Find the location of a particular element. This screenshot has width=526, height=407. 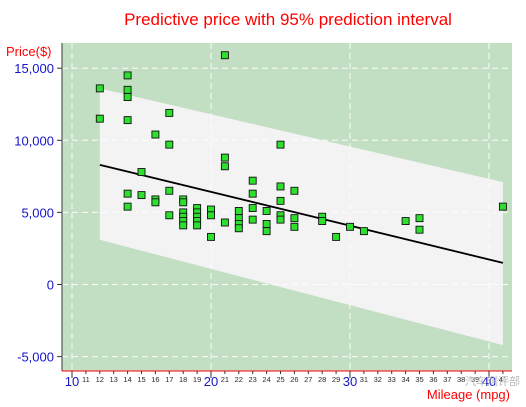

x-minor-tick-label: 36 is located at coordinates (433, 379).